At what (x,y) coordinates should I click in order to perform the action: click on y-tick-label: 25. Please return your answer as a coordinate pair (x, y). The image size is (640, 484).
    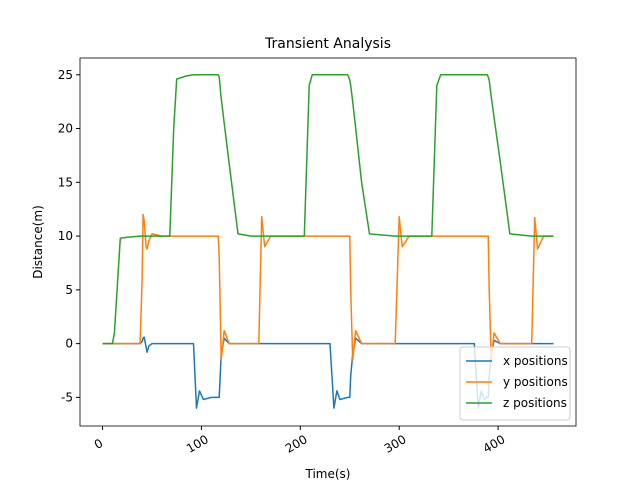
    Looking at the image, I should click on (65, 75).